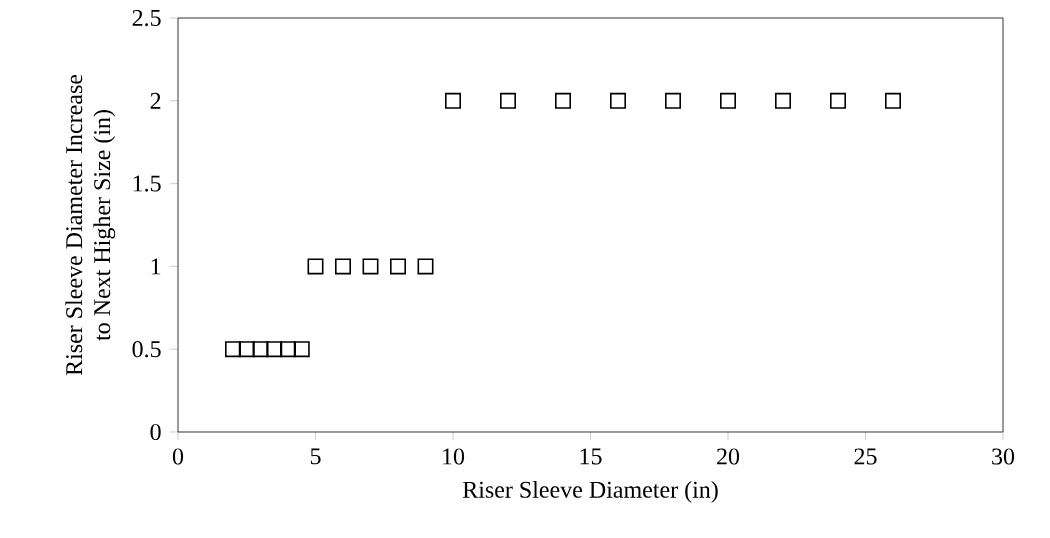  What do you see at coordinates (178, 456) in the screenshot?
I see `x-tick-label: 0` at bounding box center [178, 456].